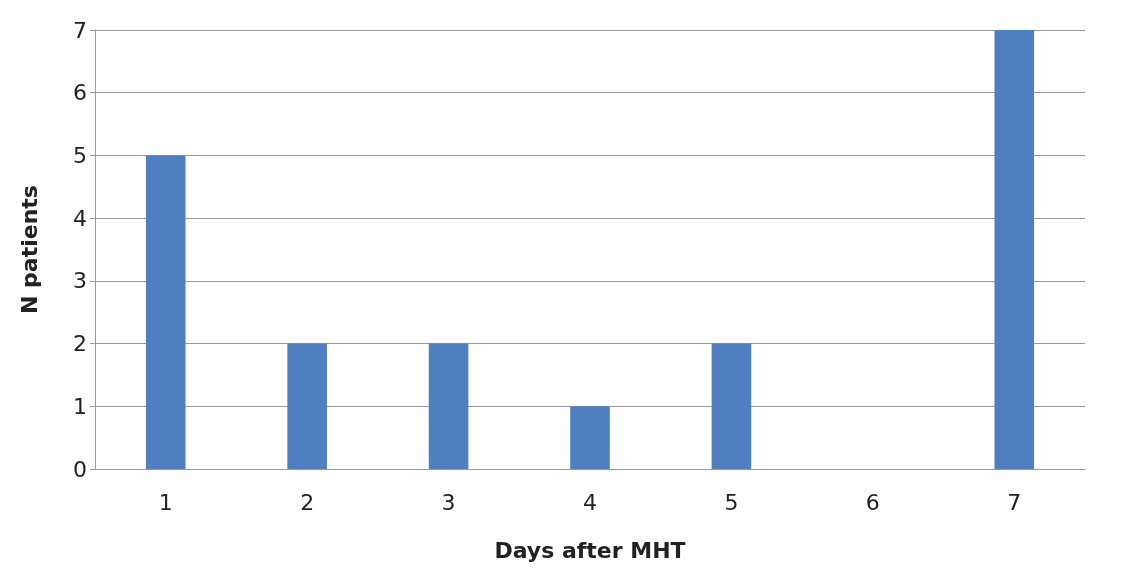 The image size is (1135, 579). I want to click on y-tick-label: 1, so click(80, 406).